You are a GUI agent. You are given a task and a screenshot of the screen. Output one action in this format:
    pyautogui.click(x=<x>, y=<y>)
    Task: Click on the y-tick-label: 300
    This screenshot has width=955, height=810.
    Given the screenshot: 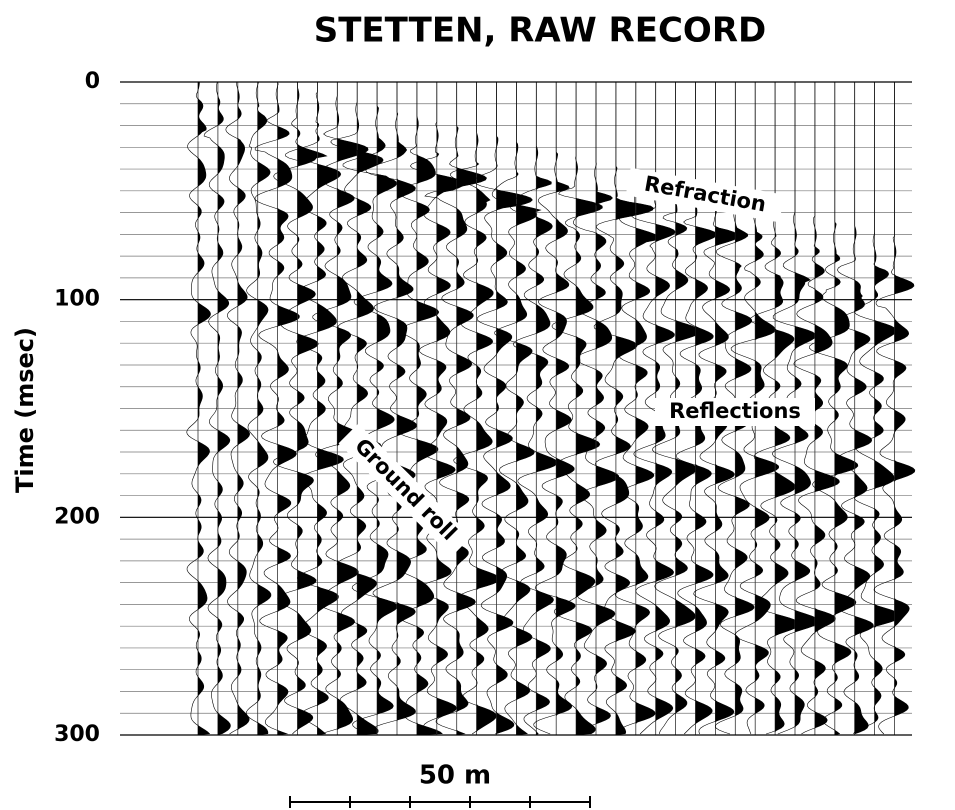 What is the action you would take?
    pyautogui.click(x=77, y=734)
    